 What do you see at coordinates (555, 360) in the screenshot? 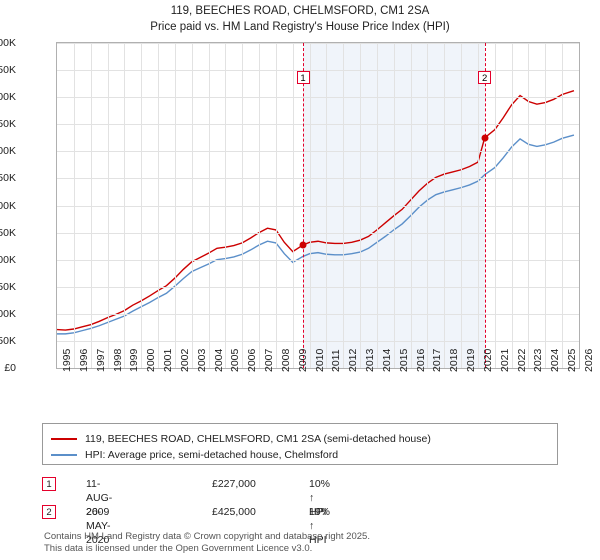
I see `x-axis-tick-label: 2024` at bounding box center [555, 360].